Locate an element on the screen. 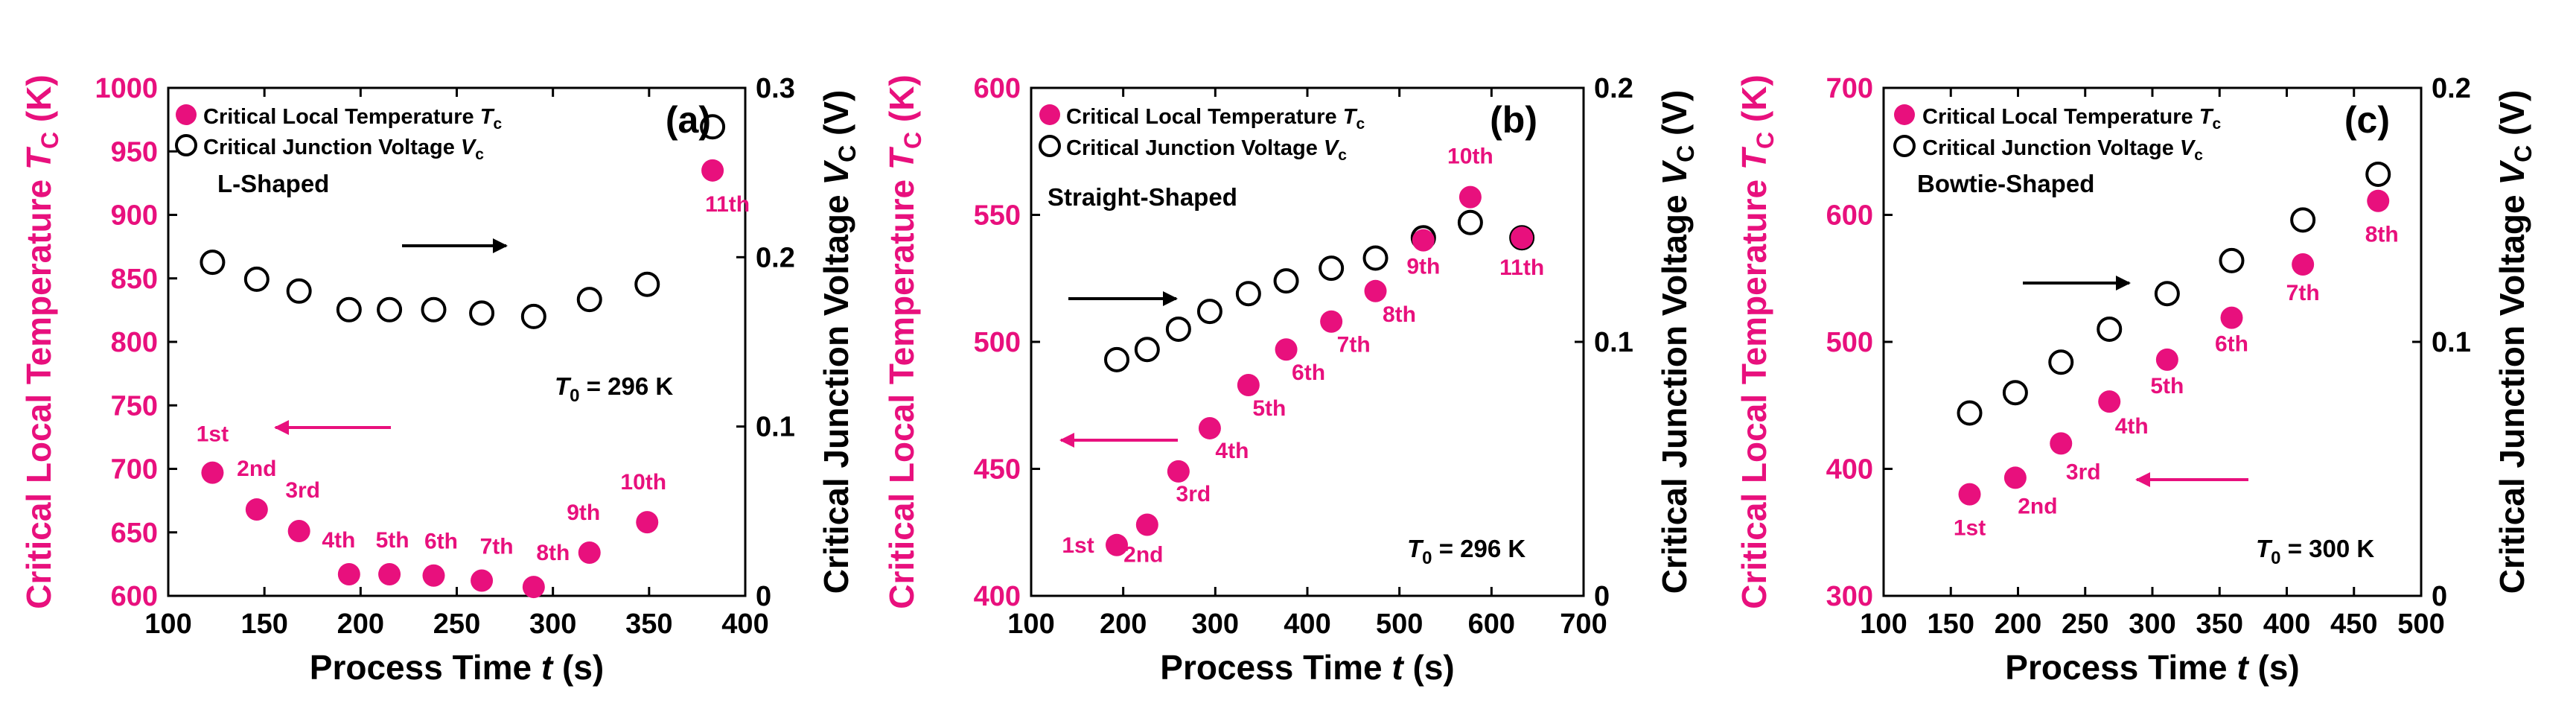 The width and height of the screenshot is (2576, 718). y-right-tick-label: 0.3 is located at coordinates (775, 88).